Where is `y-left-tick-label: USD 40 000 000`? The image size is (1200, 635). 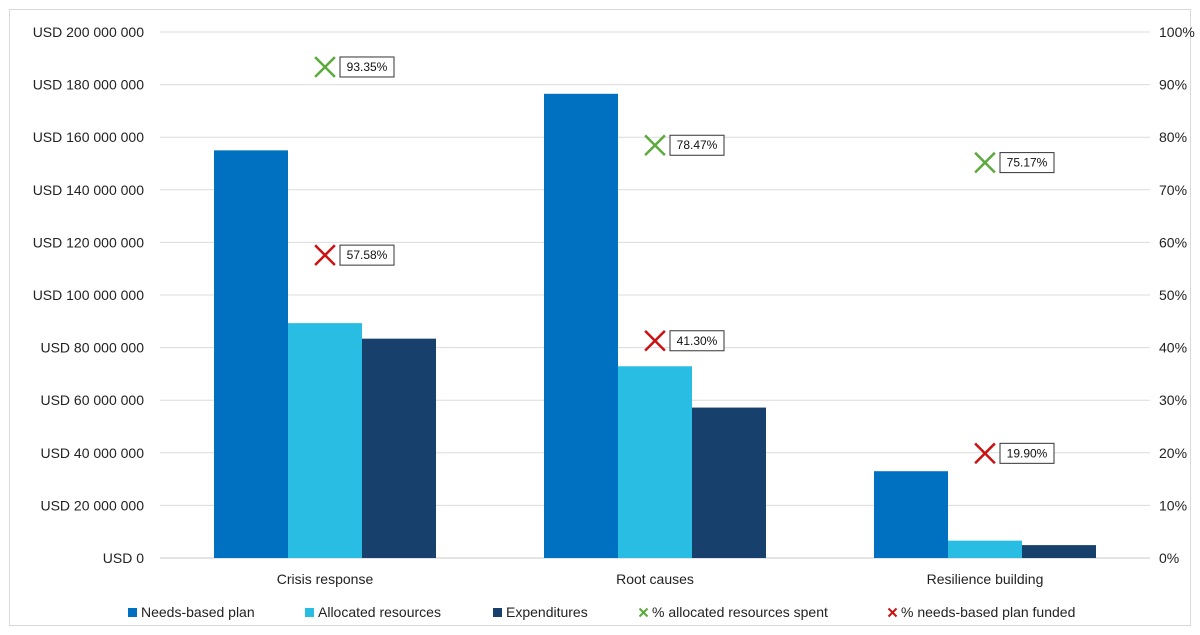 y-left-tick-label: USD 40 000 000 is located at coordinates (92, 453).